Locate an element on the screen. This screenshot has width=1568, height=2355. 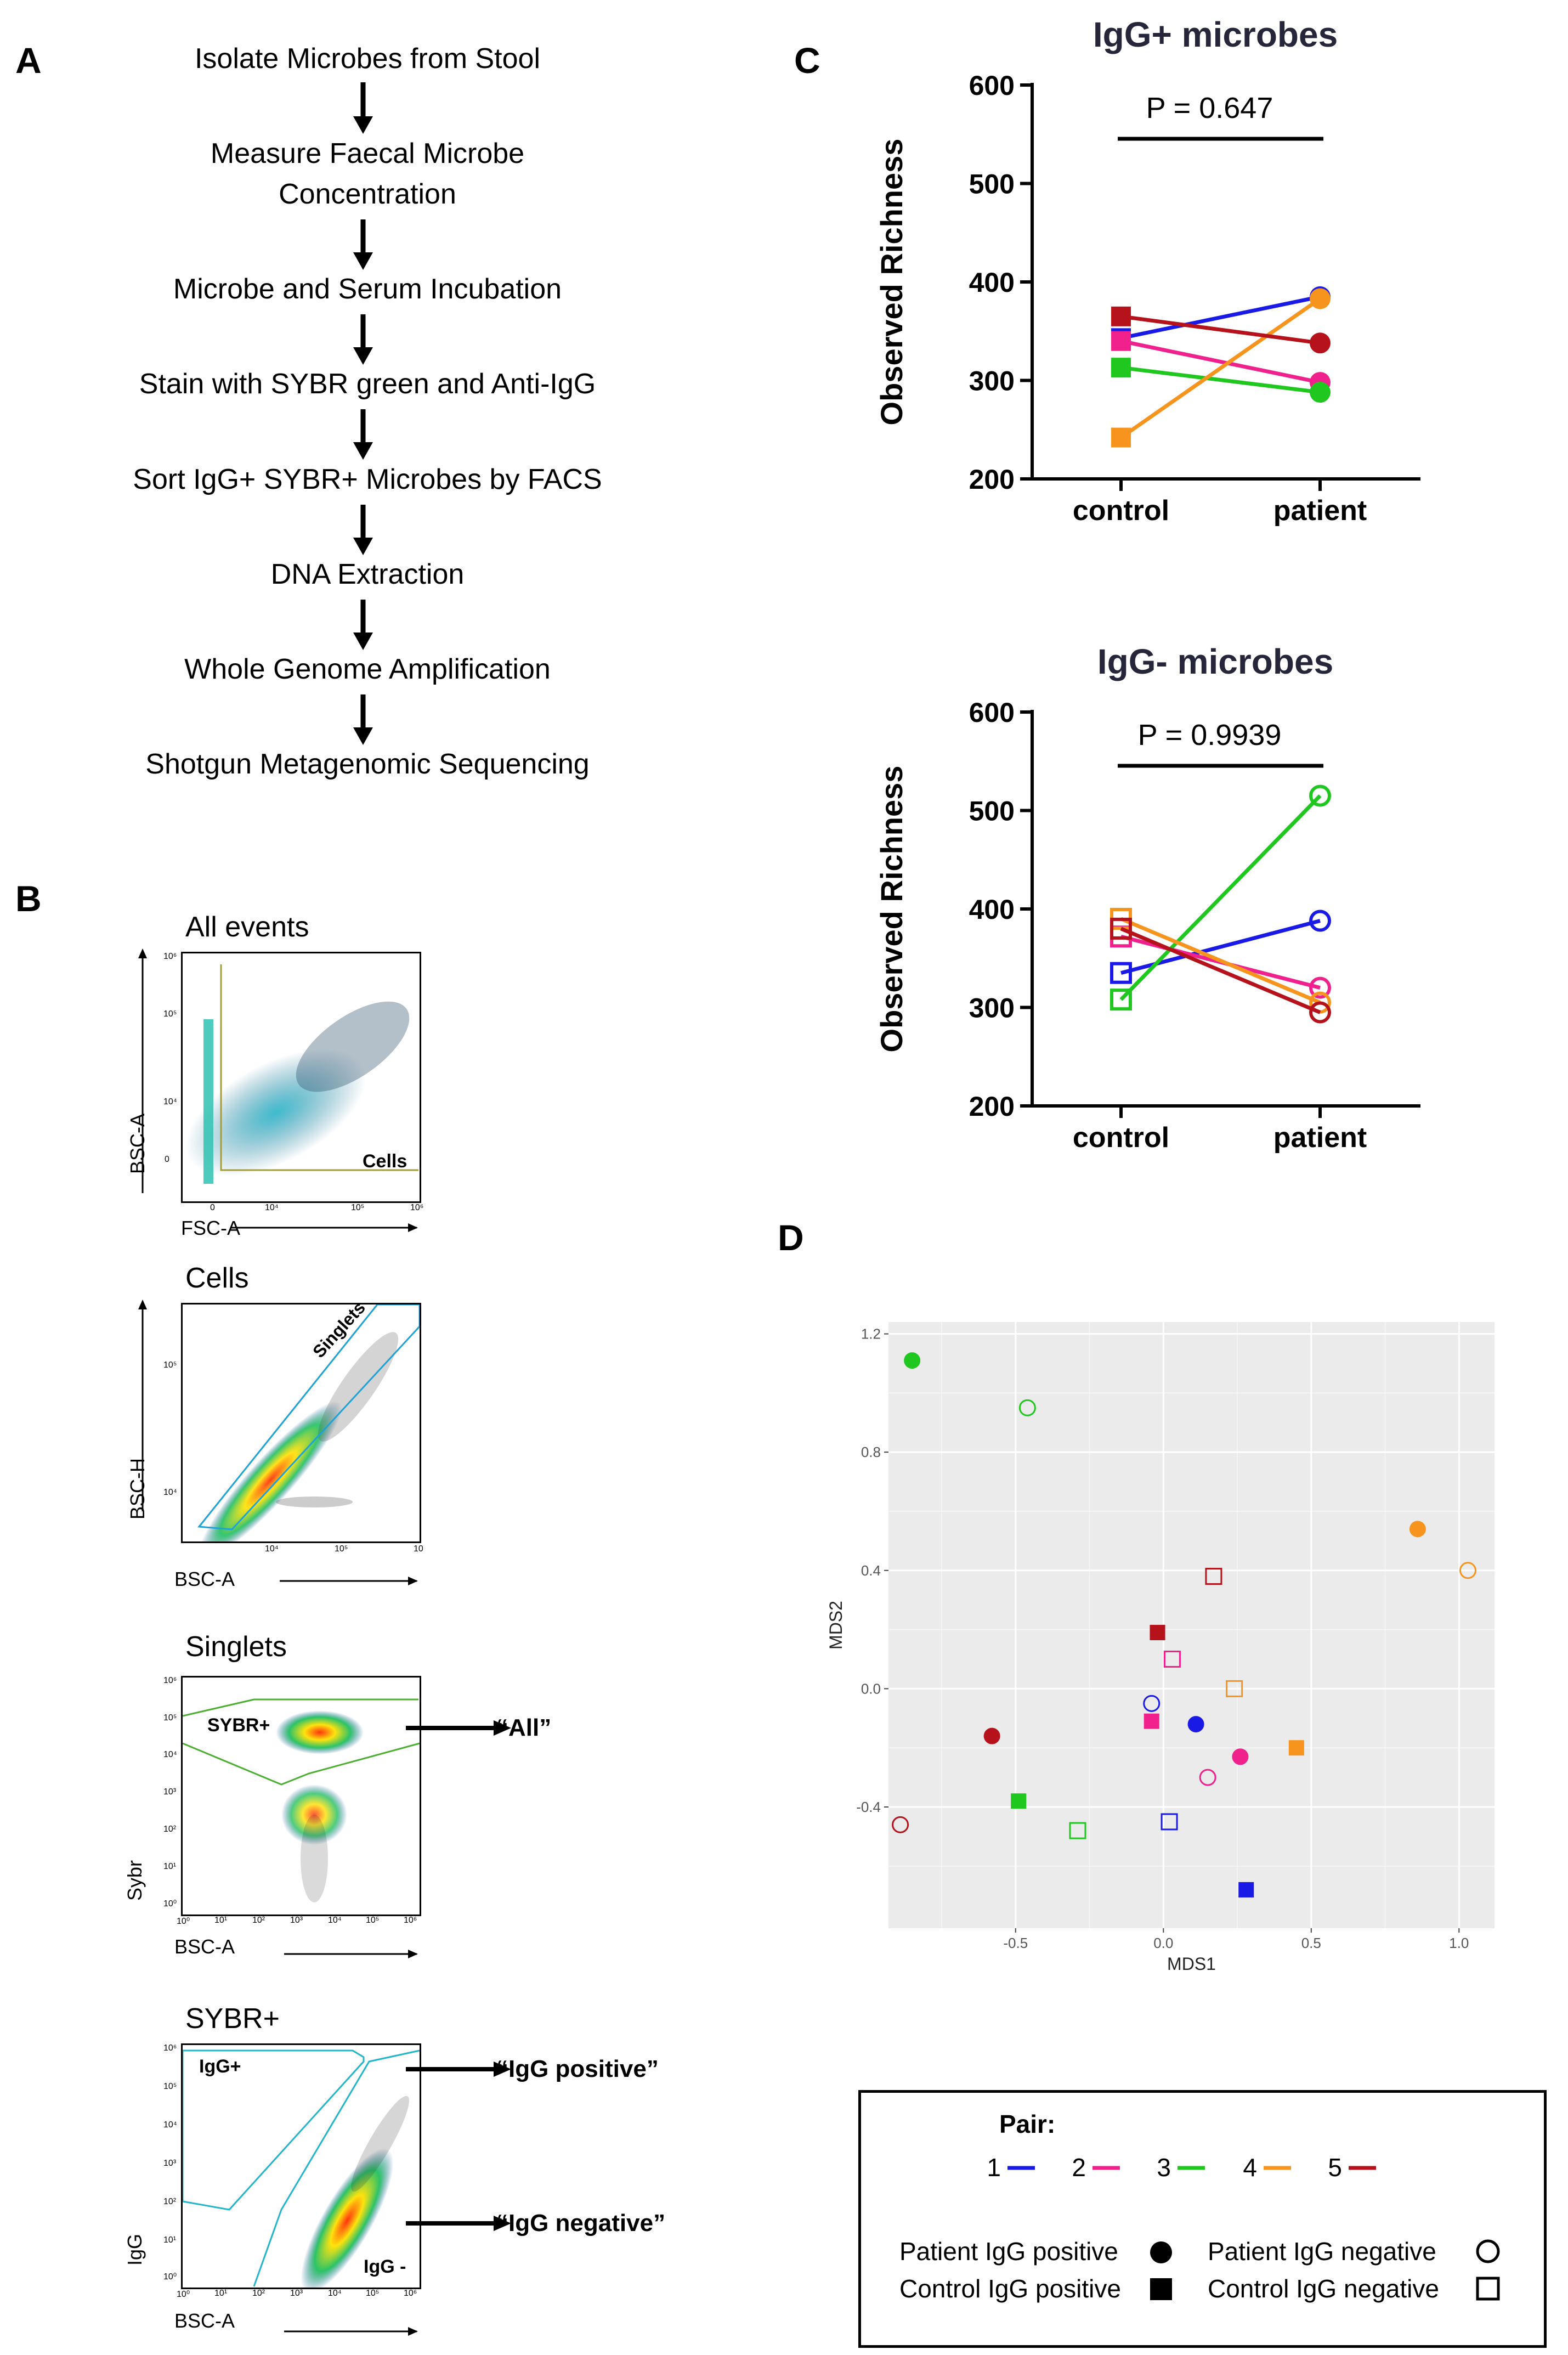
gate4-ytick: 10⁵ is located at coordinates (170, 2086).